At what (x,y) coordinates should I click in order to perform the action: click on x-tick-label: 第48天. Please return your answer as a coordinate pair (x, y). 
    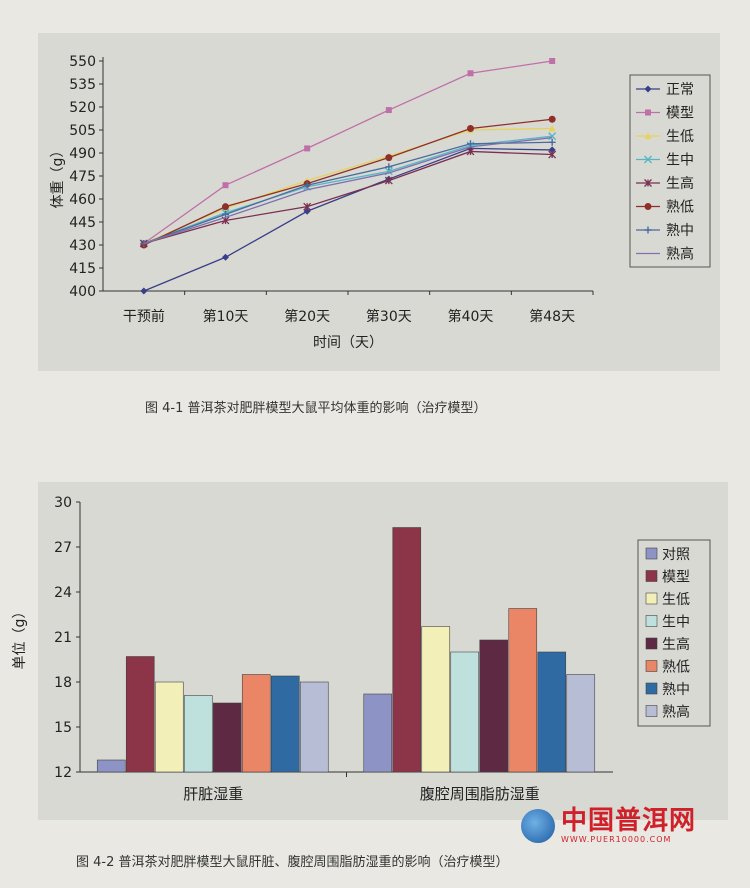
    Looking at the image, I should click on (552, 316).